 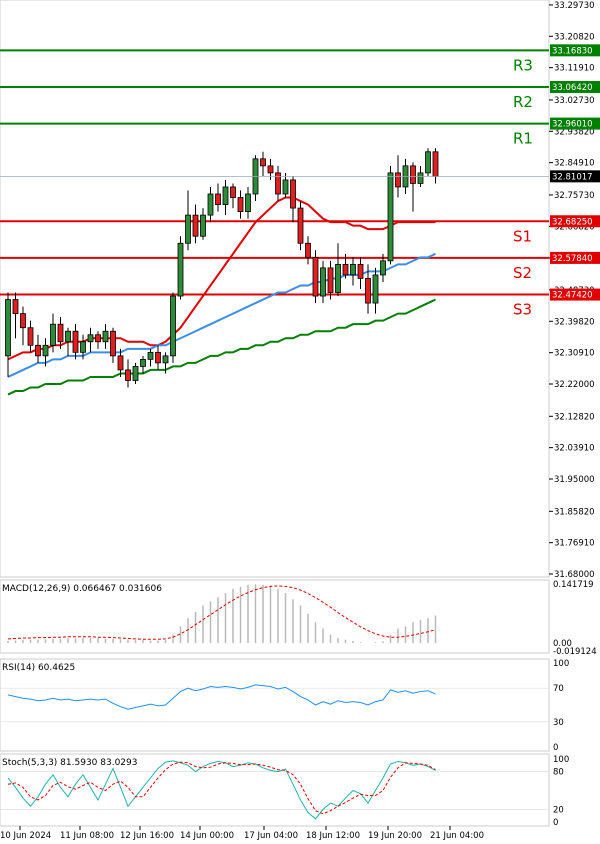 What do you see at coordinates (522, 236) in the screenshot?
I see `level-name-s1: S1` at bounding box center [522, 236].